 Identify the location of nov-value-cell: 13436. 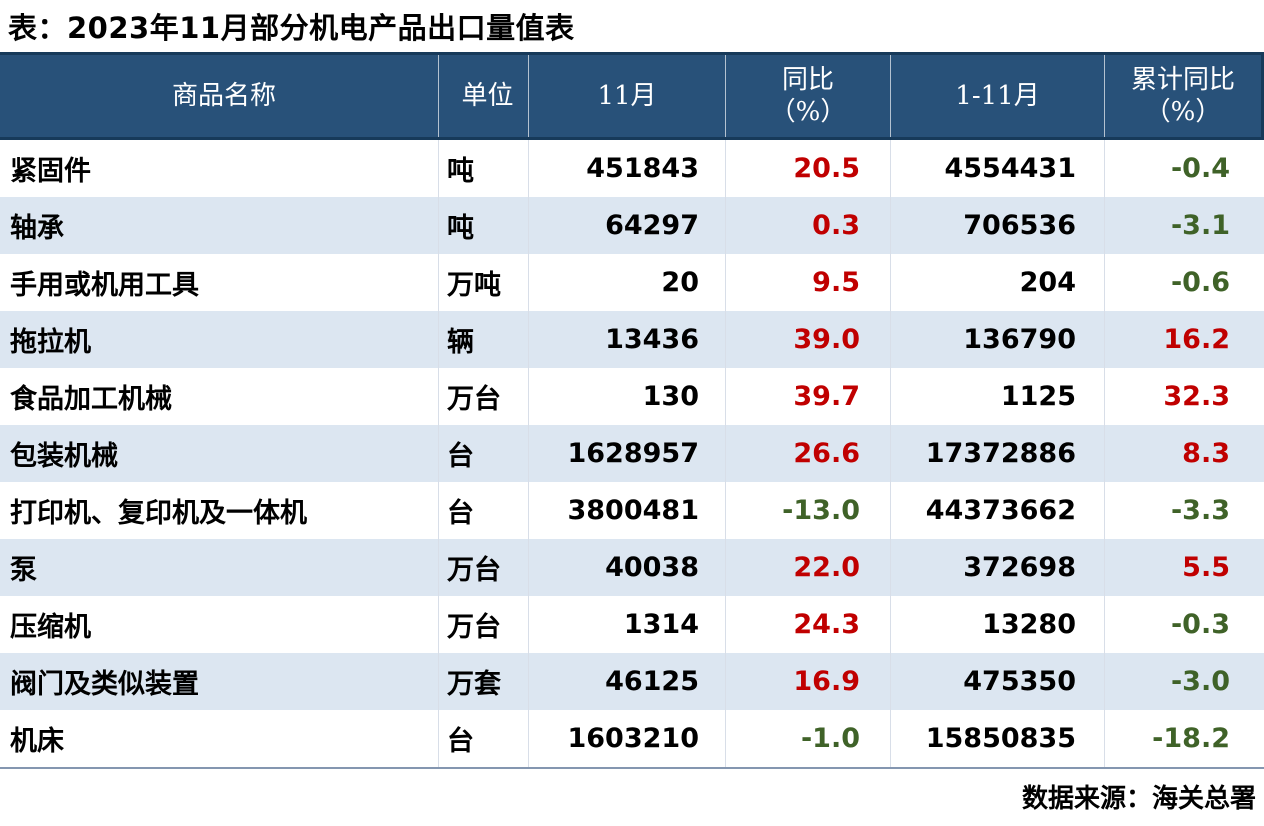
(626, 339).